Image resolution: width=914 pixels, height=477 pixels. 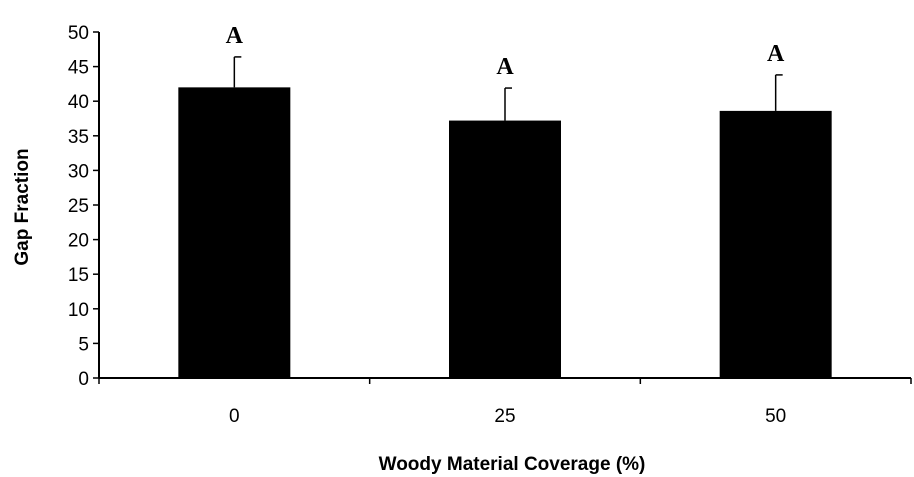 I want to click on y-tick-label: 45, so click(x=78, y=68).